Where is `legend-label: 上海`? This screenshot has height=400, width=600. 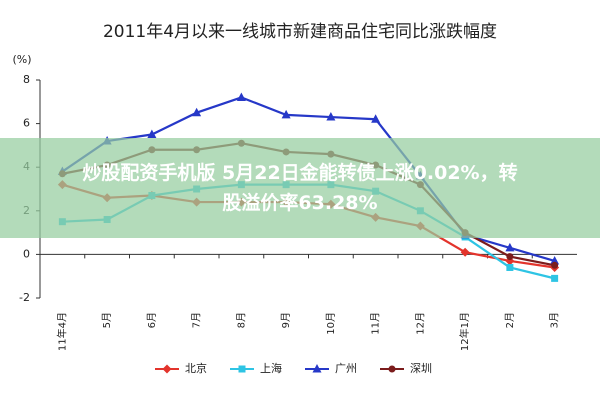
legend-label: 上海 is located at coordinates (271, 368).